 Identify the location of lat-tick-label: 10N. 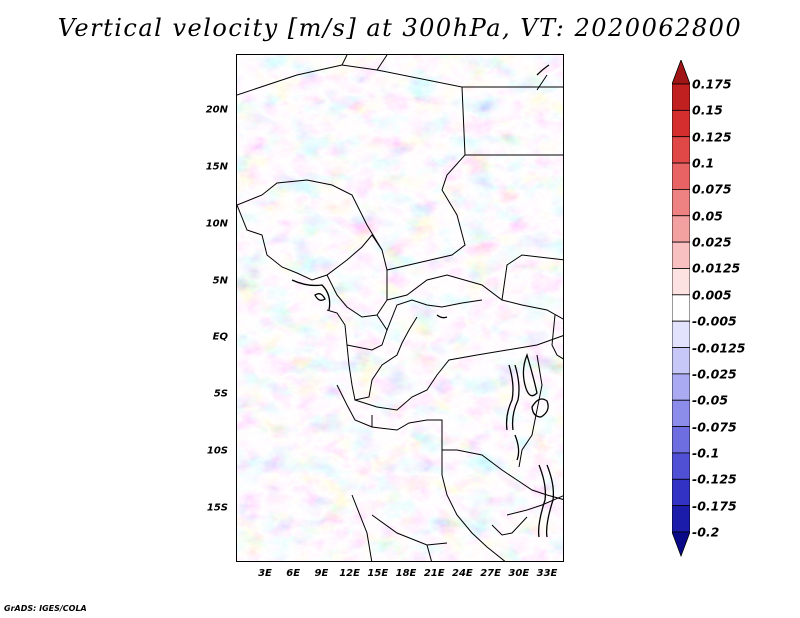
(216, 224).